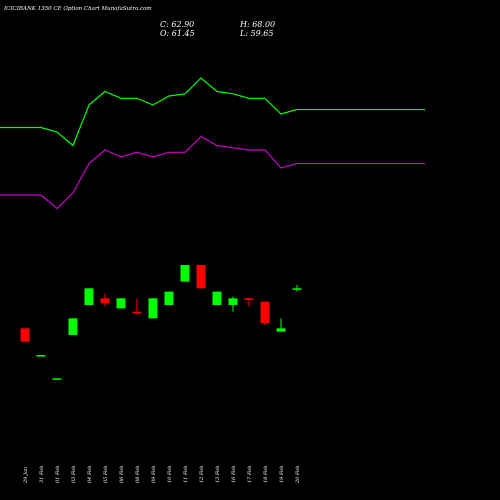 Image resolution: width=500 pixels, height=500 pixels. I want to click on high-value: H: 68.00, so click(258, 24).